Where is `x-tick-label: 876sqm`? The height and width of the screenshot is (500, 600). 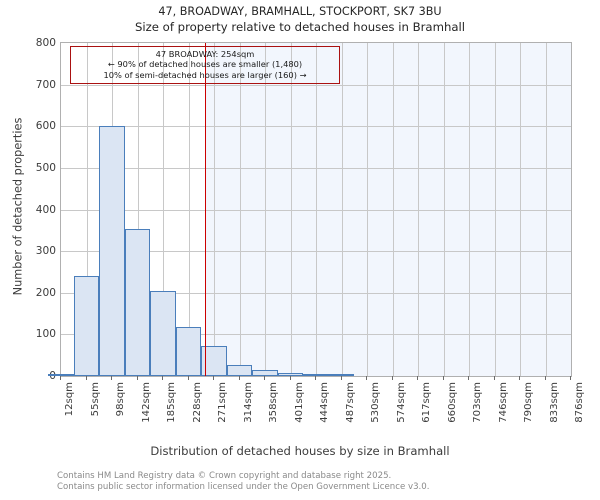 x-tick-label: 876sqm is located at coordinates (579, 402).